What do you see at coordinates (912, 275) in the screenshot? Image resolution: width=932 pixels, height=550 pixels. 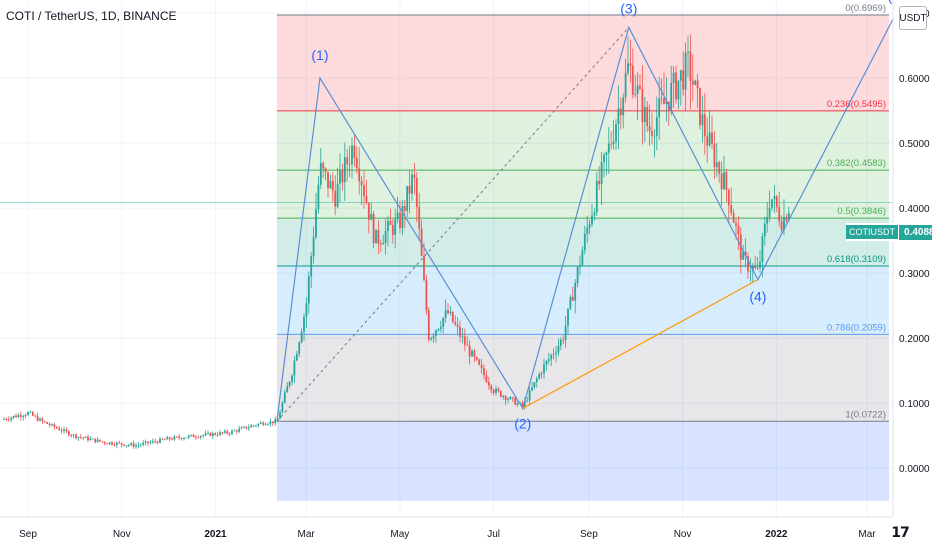 I see `price-axis-bg` at bounding box center [912, 275].